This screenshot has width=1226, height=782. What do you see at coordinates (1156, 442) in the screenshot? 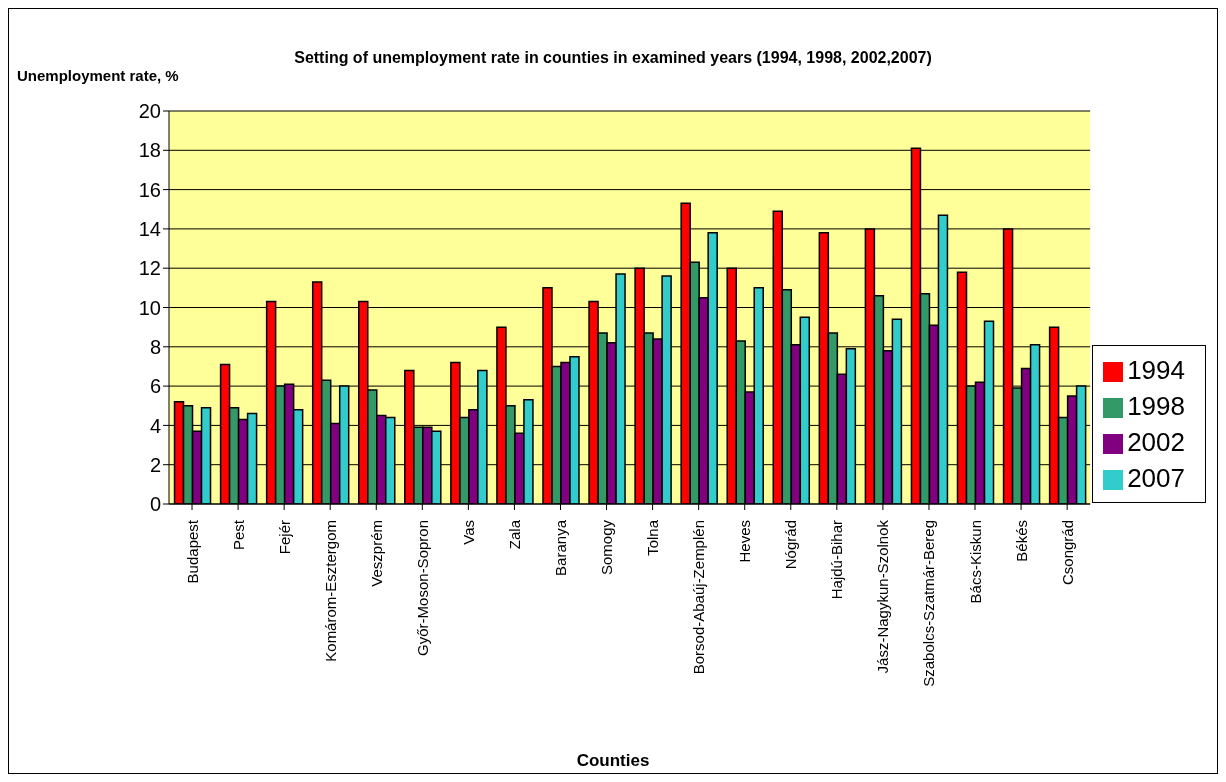
I see `legend-label: 2002` at bounding box center [1156, 442].